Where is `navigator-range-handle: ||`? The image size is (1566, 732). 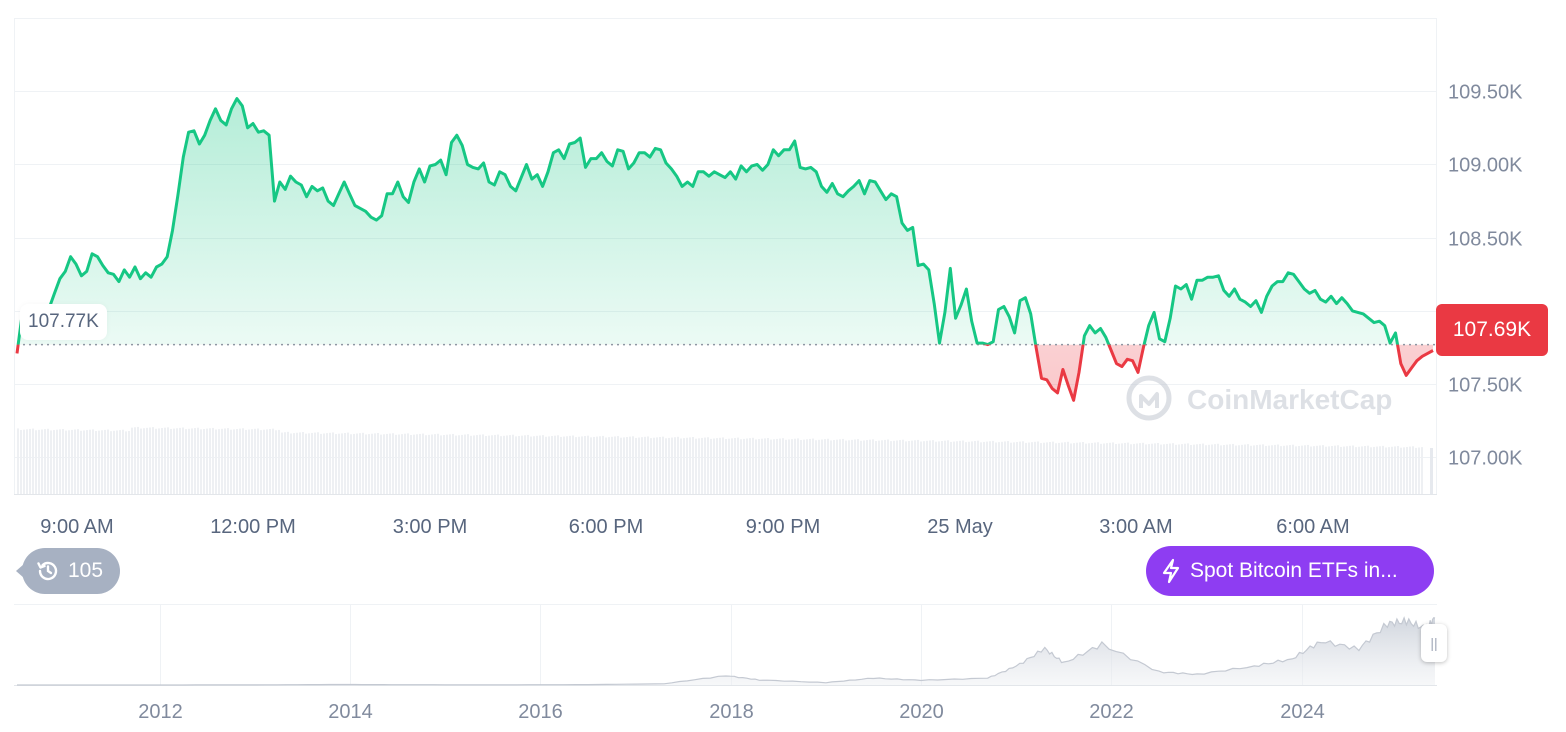 navigator-range-handle: || is located at coordinates (1434, 643).